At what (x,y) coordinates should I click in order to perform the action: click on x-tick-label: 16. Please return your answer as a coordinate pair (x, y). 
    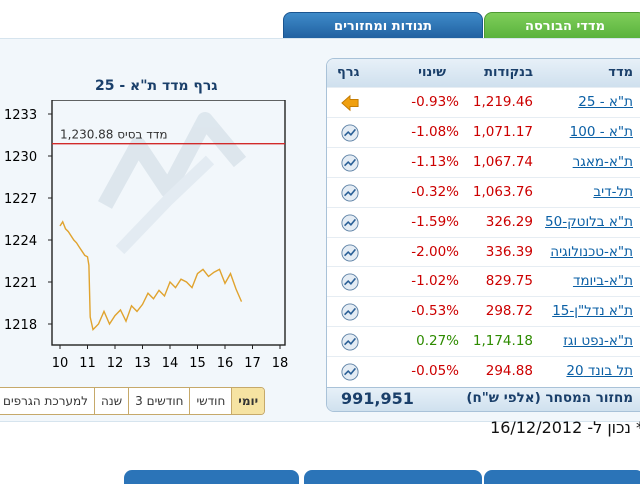
    Looking at the image, I should click on (225, 363).